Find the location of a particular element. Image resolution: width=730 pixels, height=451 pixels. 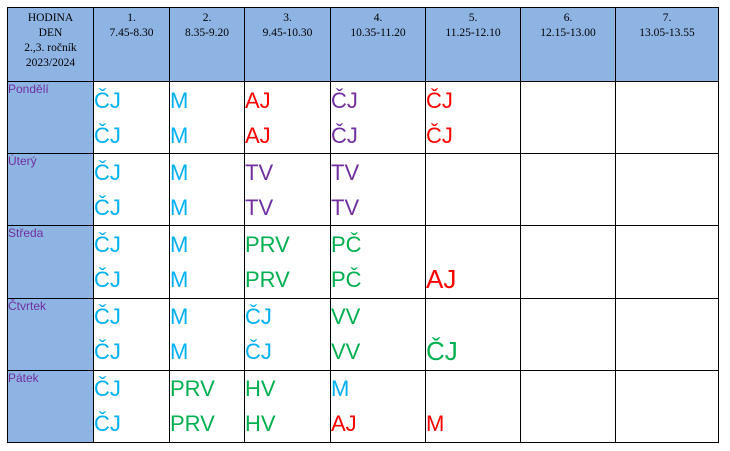

lesson-cell-period-5: M is located at coordinates (473, 406).